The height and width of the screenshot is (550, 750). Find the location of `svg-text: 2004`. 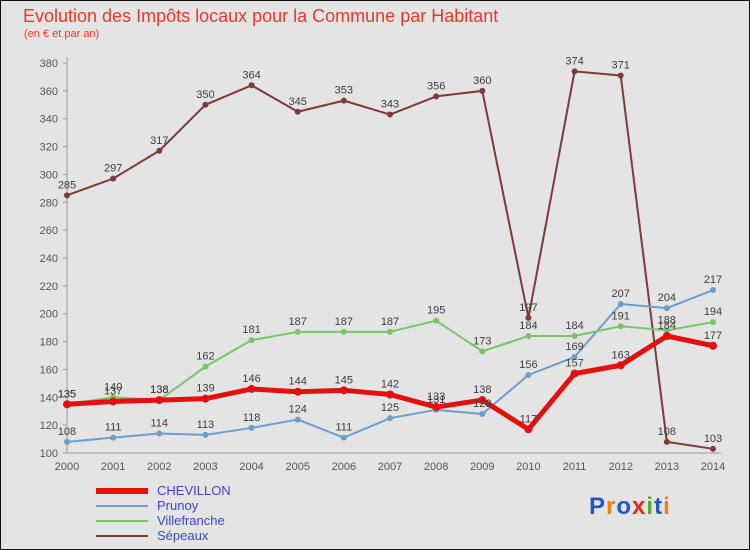

svg-text: 2004 is located at coordinates (251, 467).